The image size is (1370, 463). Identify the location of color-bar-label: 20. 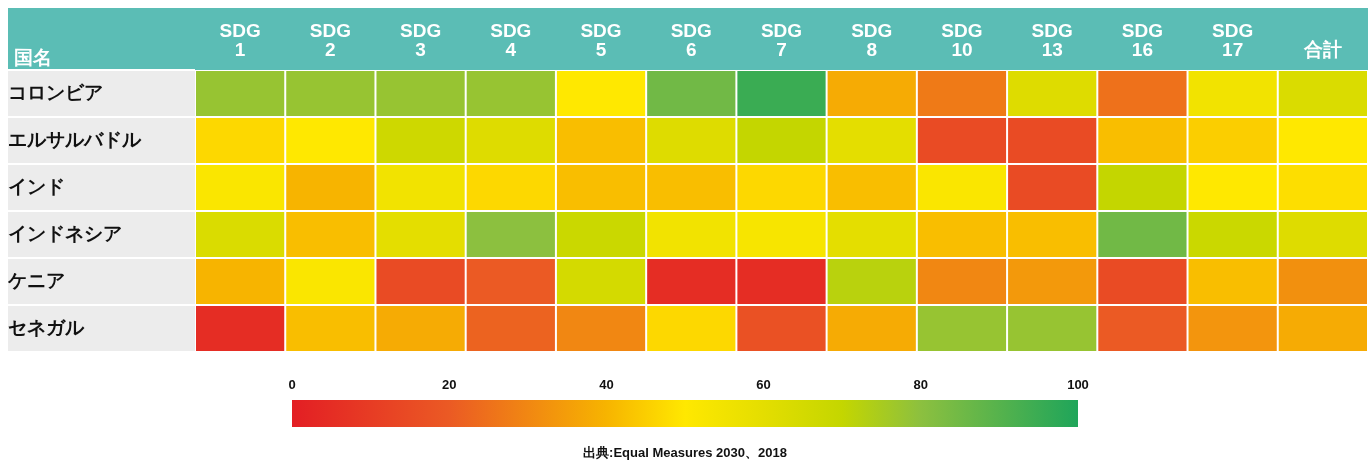
(449, 385).